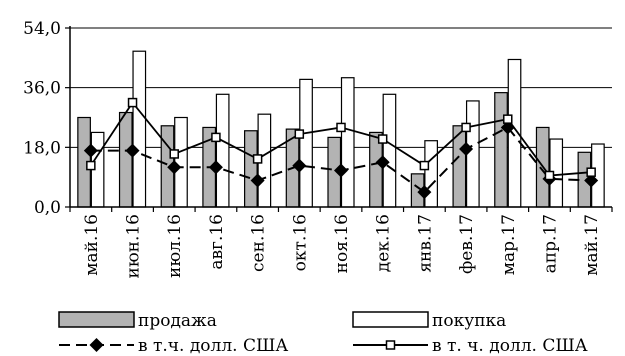 Image resolution: width=625 pixels, height=356 pixels. I want to click on x-tick-label: ноя.16, so click(342, 243).